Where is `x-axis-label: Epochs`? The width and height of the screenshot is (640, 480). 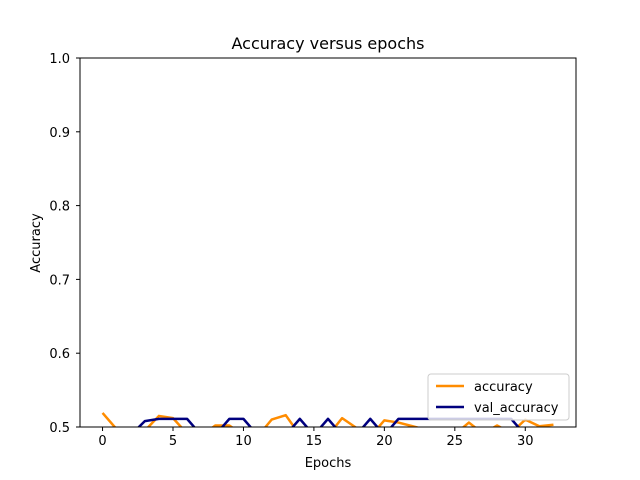 x-axis-label: Epochs is located at coordinates (328, 463).